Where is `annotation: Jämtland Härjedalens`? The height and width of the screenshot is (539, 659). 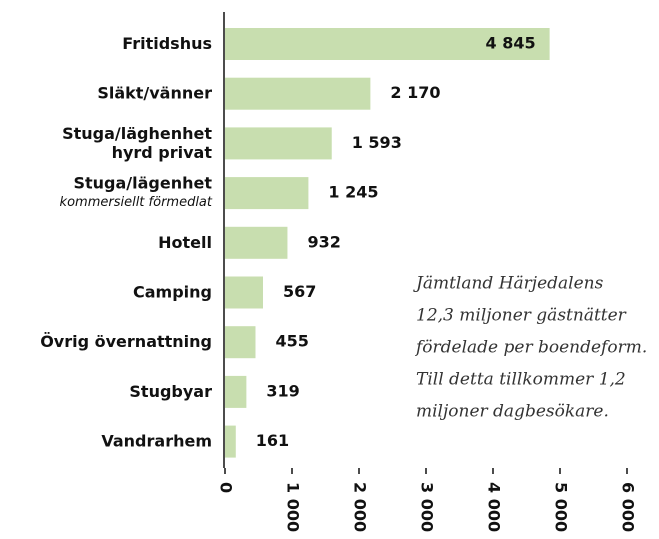 annotation: Jämtland Härjedalens is located at coordinates (508, 284).